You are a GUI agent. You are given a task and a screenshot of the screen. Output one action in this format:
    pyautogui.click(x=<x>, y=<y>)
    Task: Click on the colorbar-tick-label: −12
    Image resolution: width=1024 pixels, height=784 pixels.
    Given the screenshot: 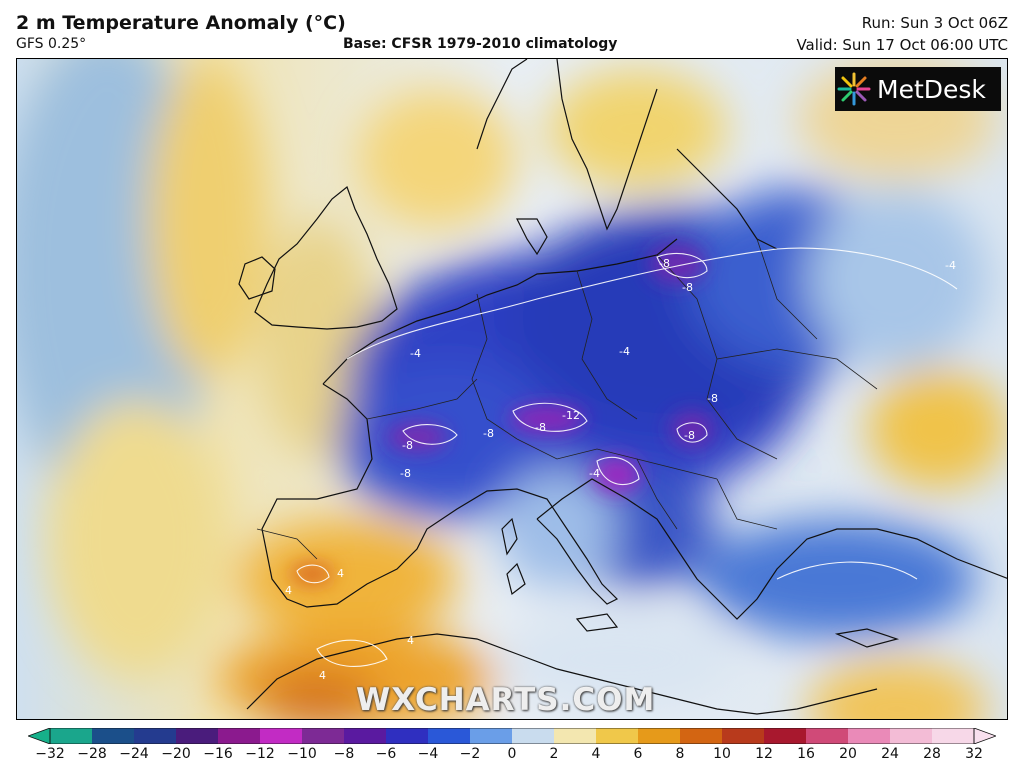 What is the action you would take?
    pyautogui.click(x=260, y=754)
    